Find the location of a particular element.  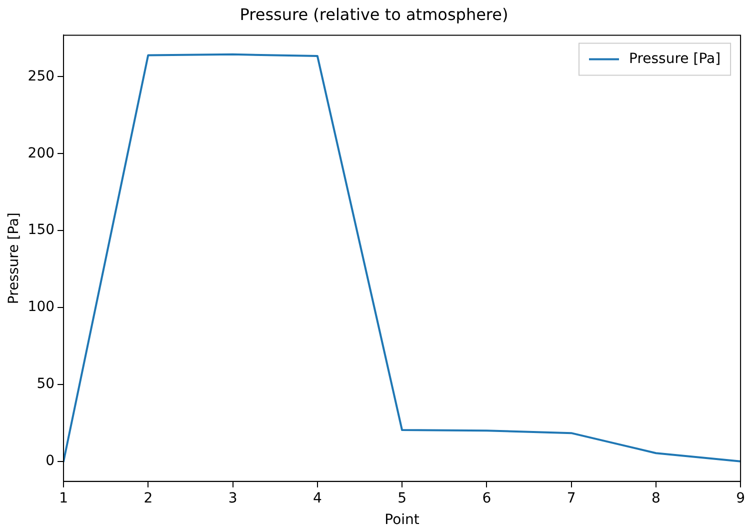

y-tick-label: 200 is located at coordinates (41, 153).